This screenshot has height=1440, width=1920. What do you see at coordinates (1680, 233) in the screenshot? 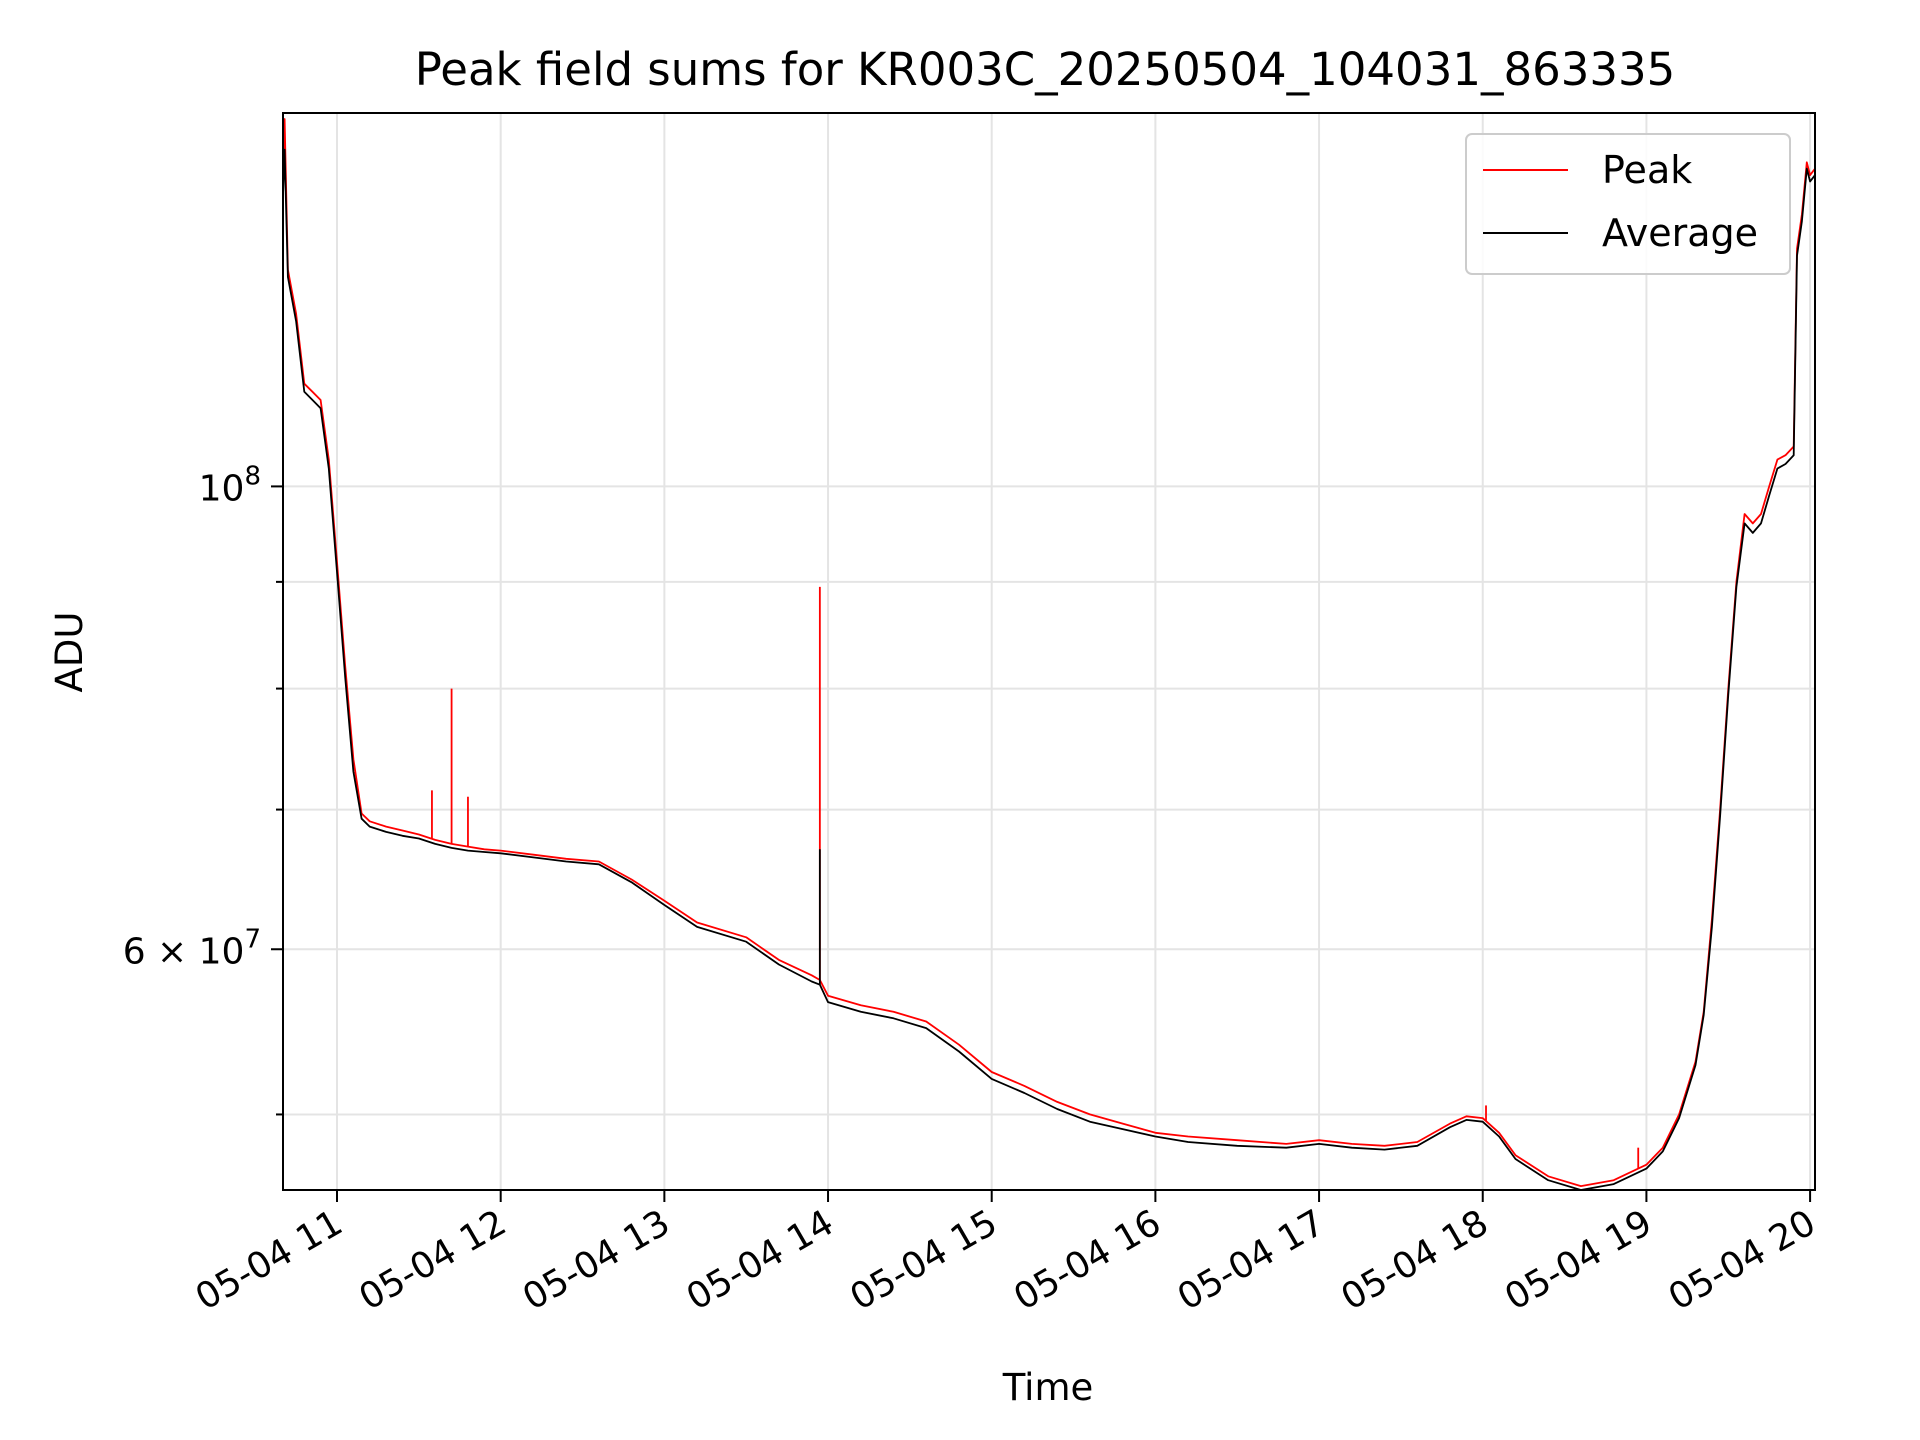
I see `legend-label-average: Average` at bounding box center [1680, 233].